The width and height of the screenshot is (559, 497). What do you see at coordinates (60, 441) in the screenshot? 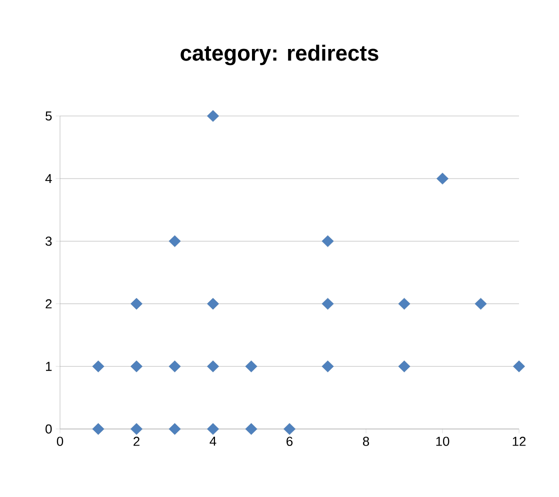
I see `x-tick-label: 0` at bounding box center [60, 441].